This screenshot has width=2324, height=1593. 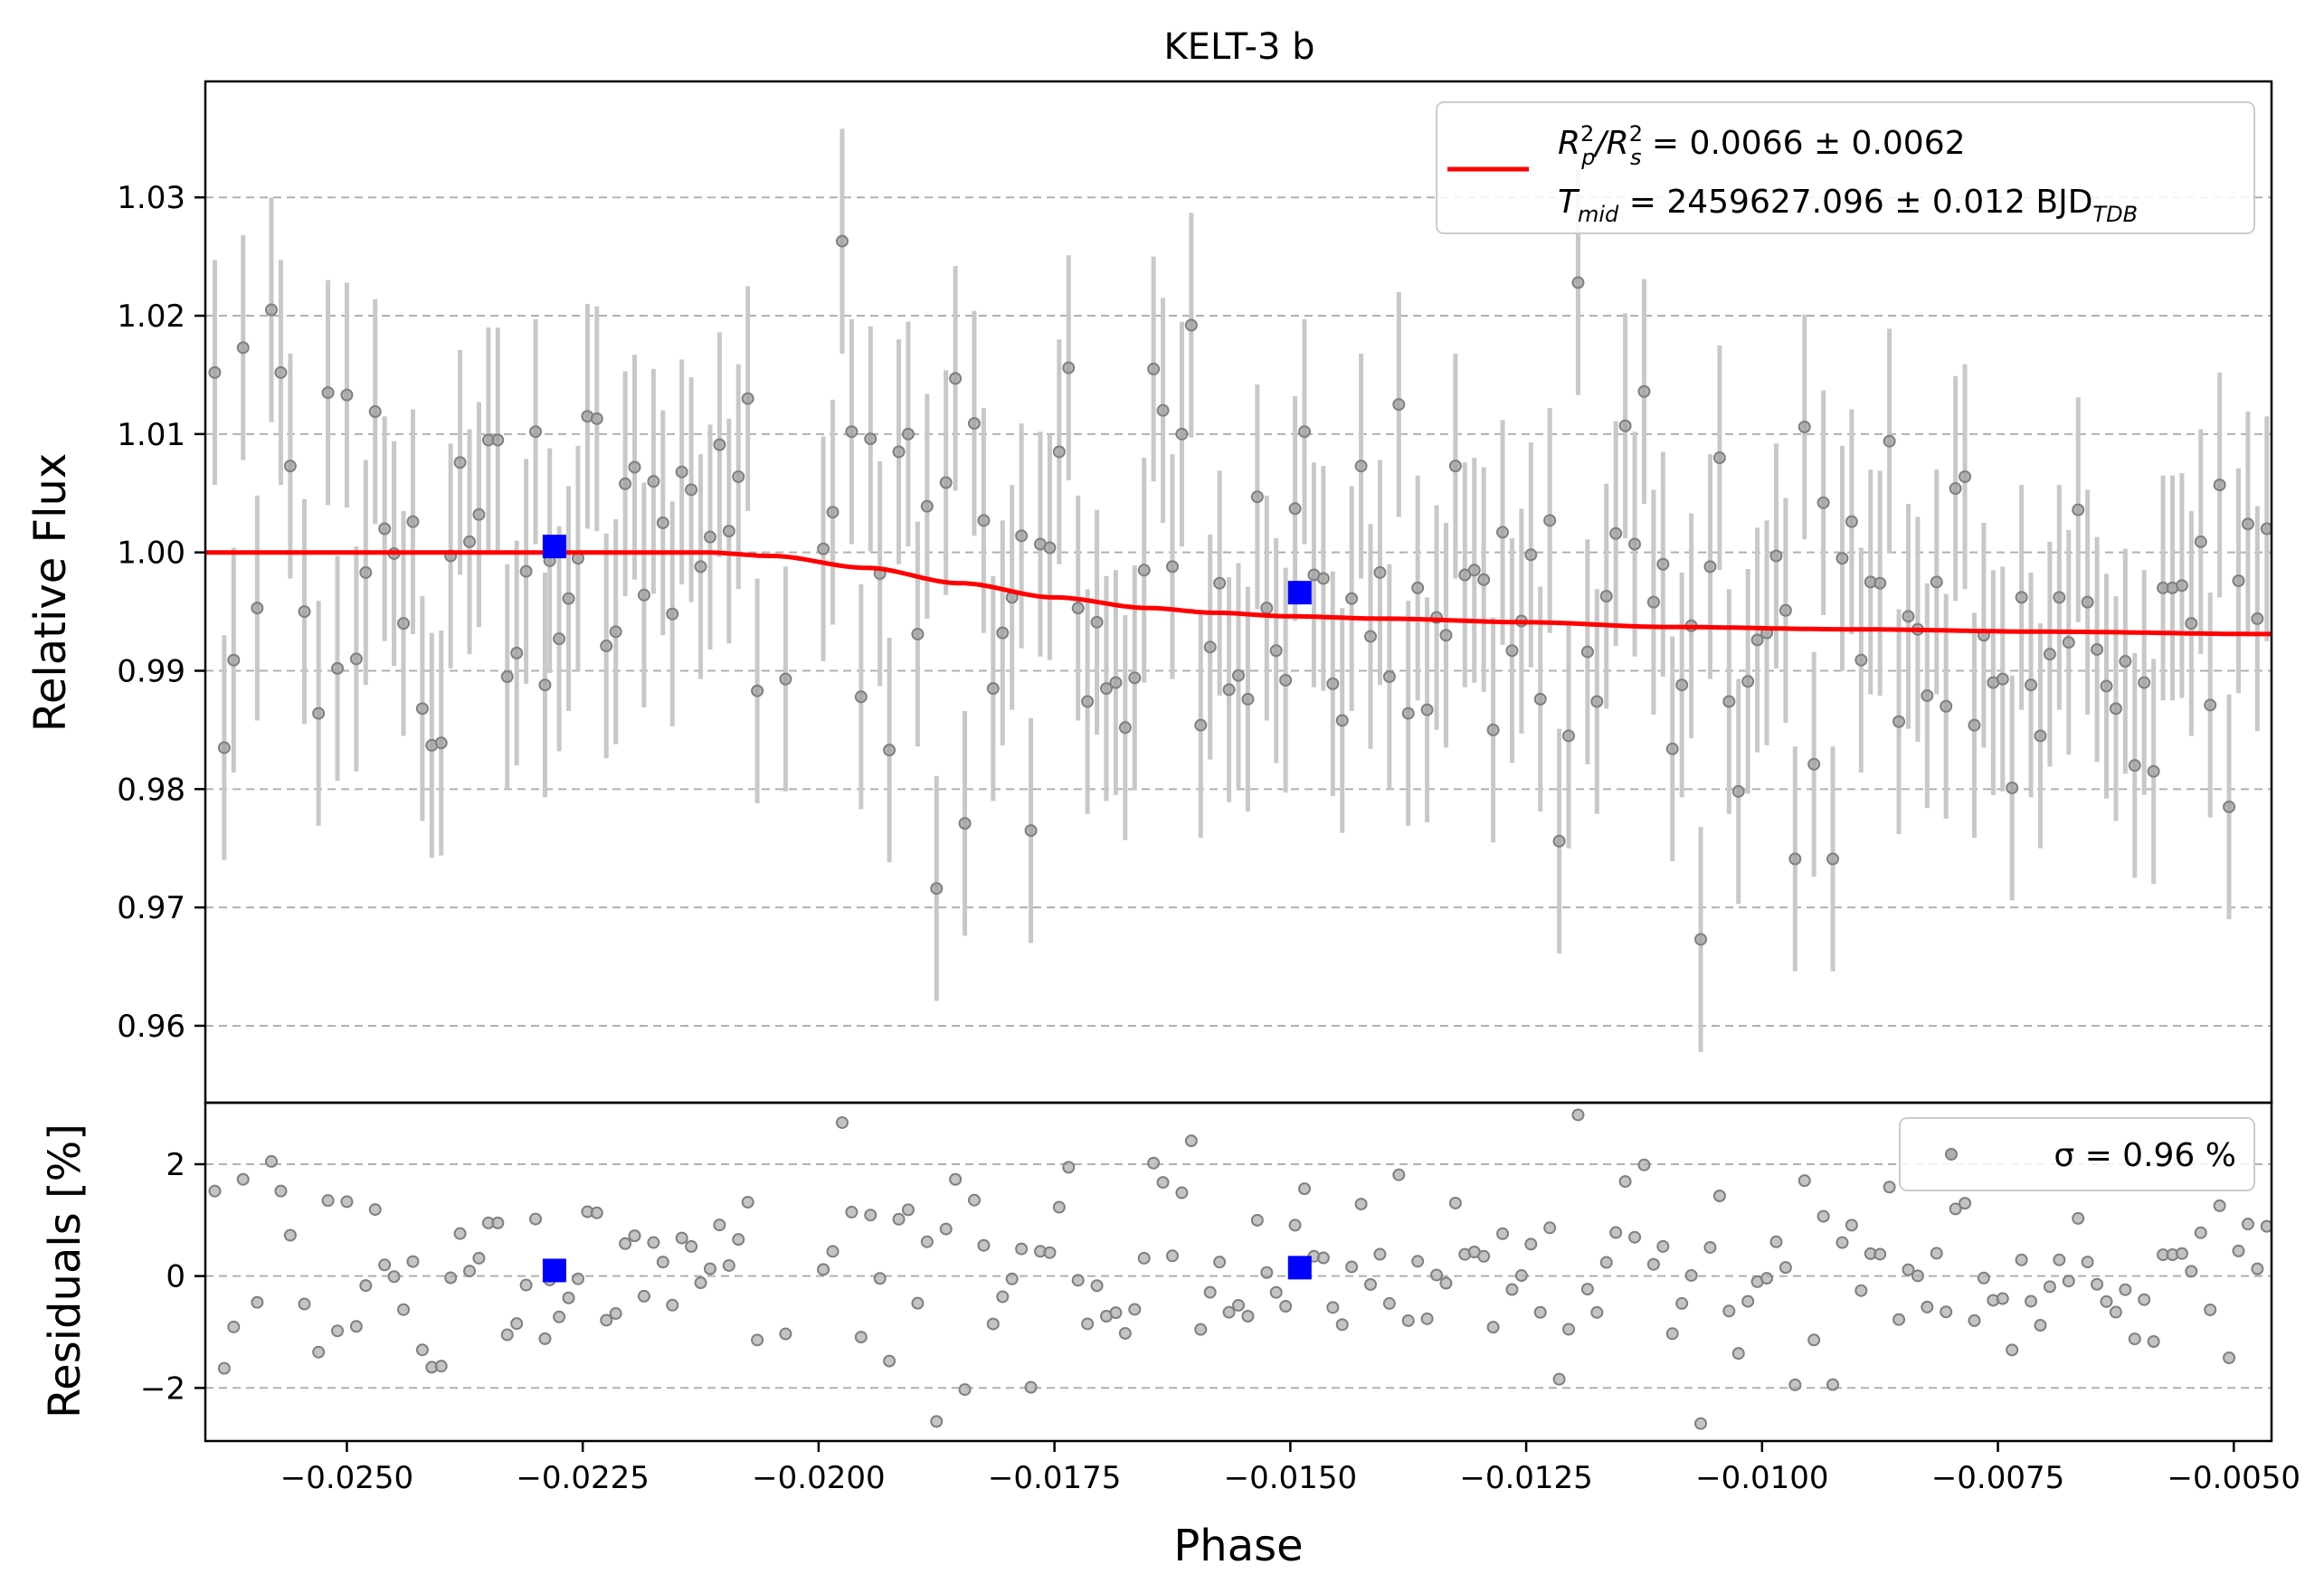 What do you see at coordinates (65, 1271) in the screenshot?
I see `residuals-ylabel: Residuals [%]` at bounding box center [65, 1271].